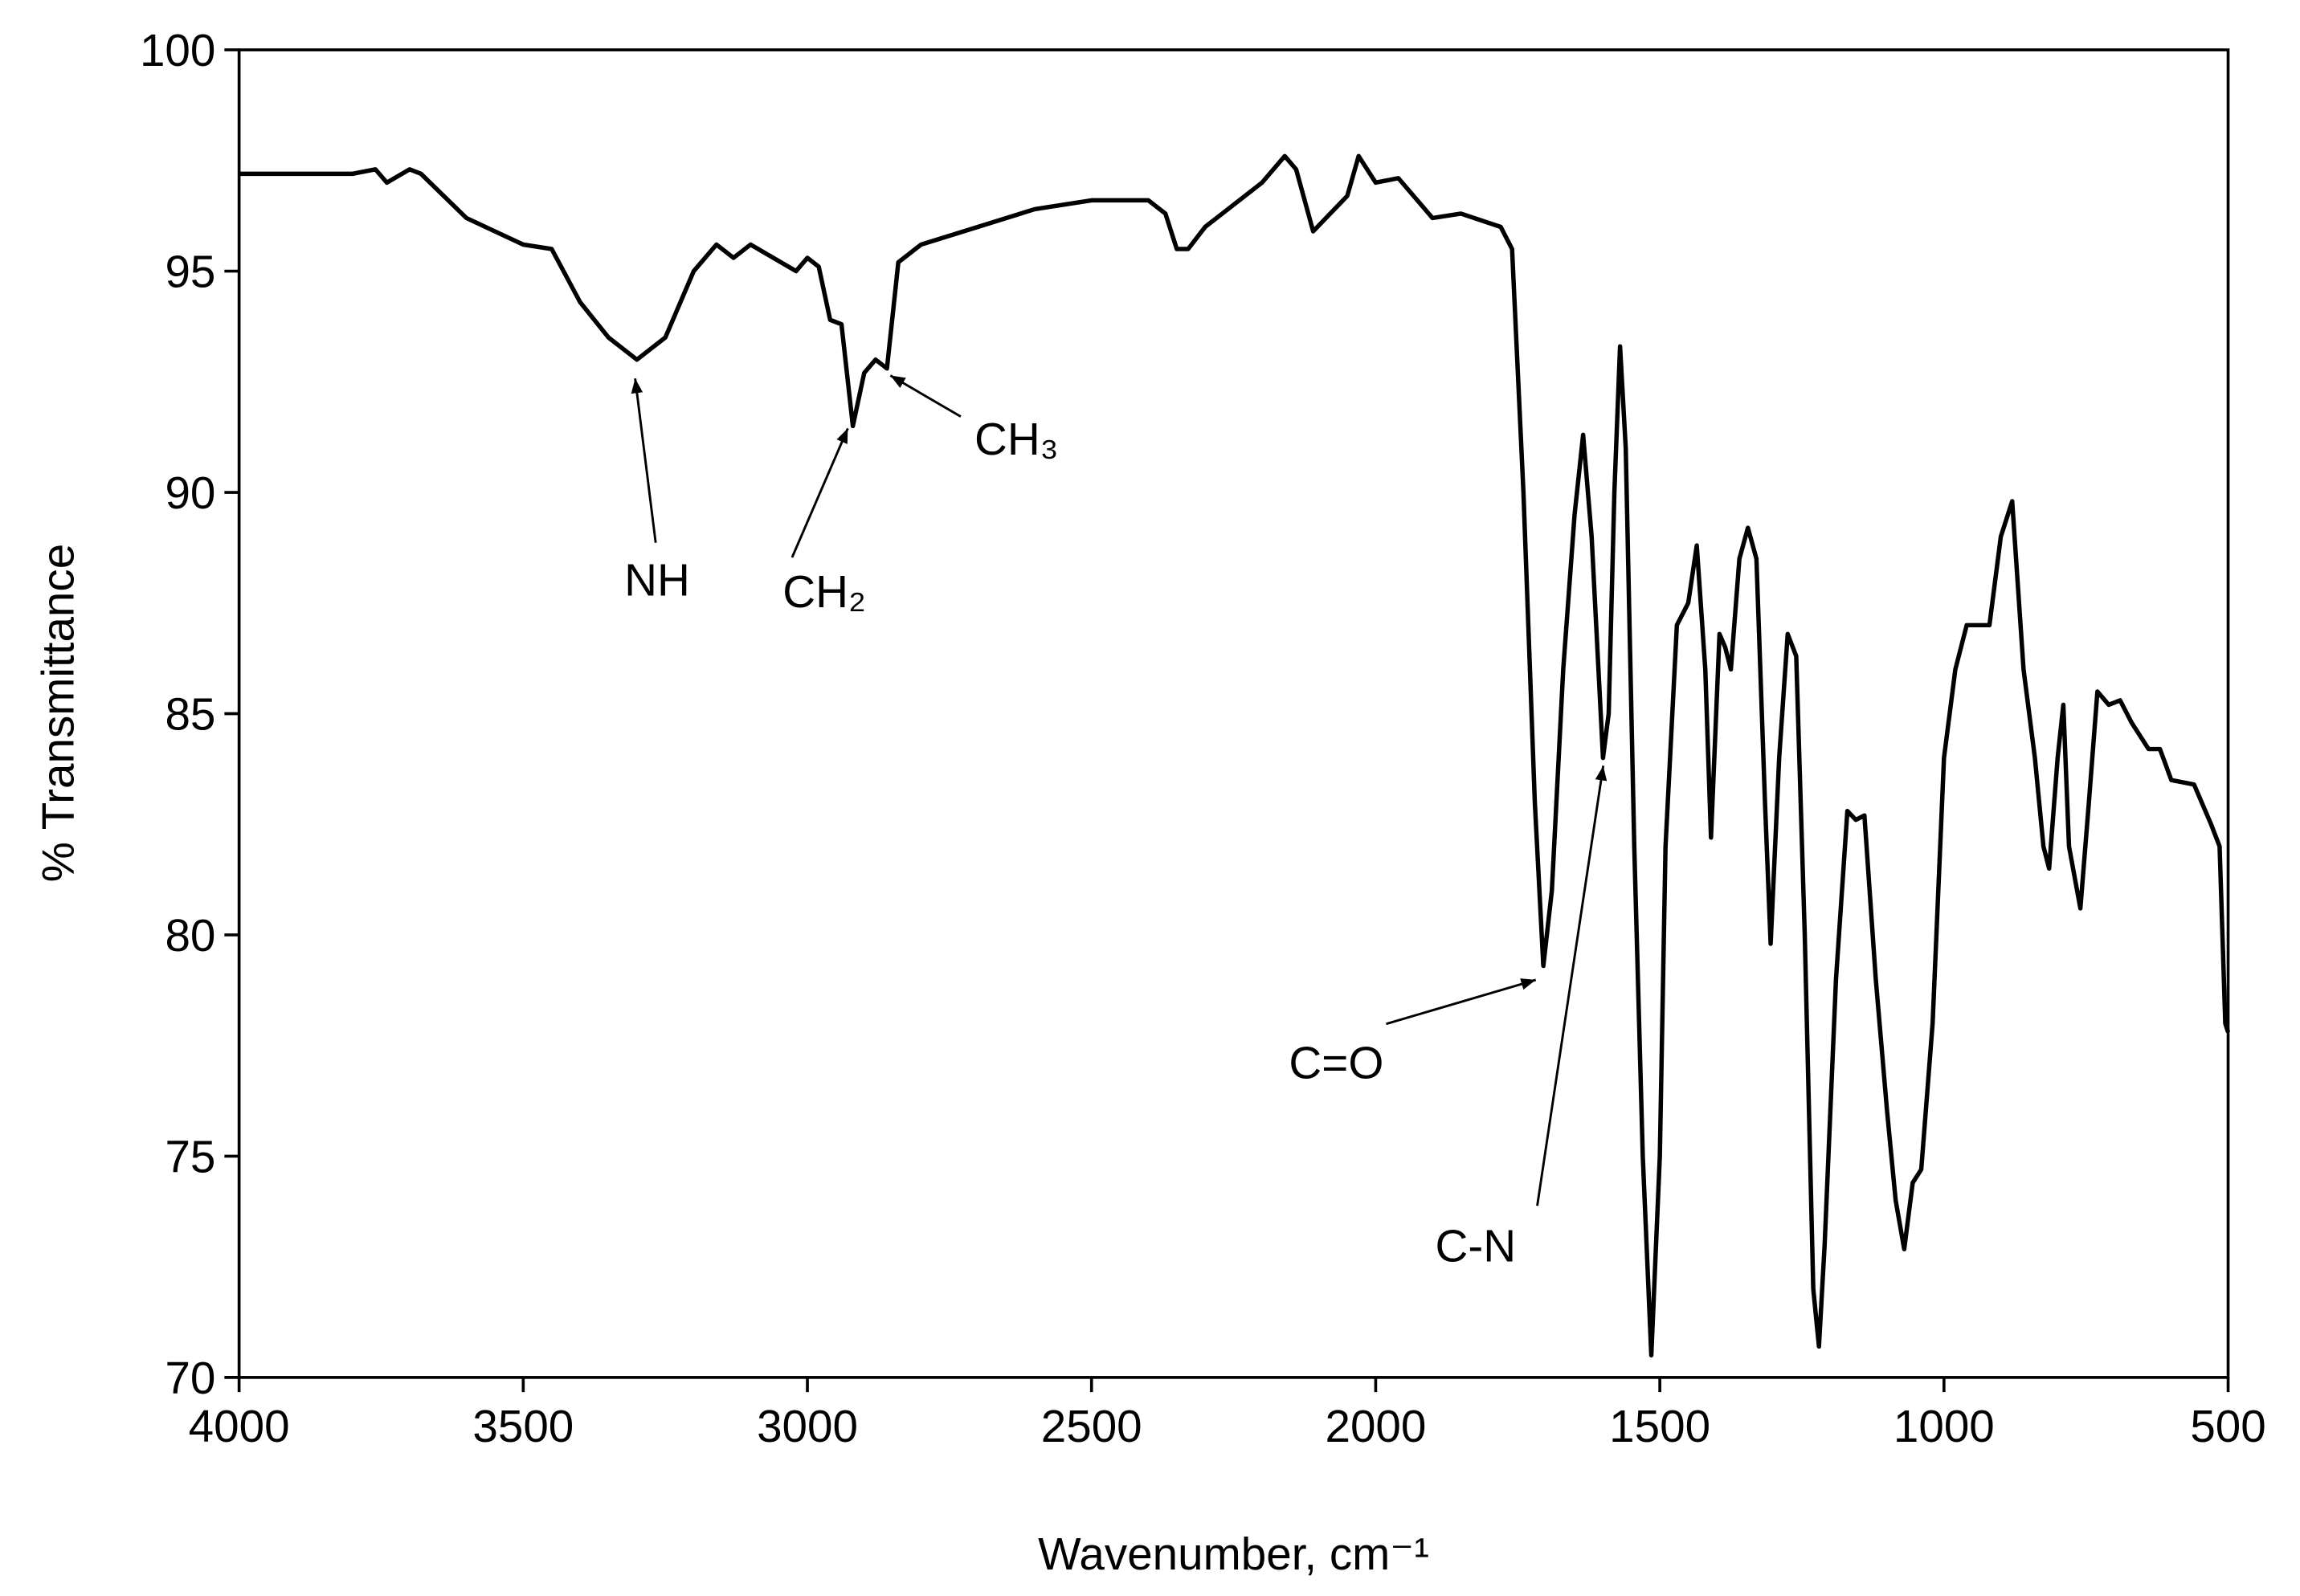 The image size is (2300, 1596). Describe the element at coordinates (2227, 1426) in the screenshot. I see `x-tick-label: 500` at that location.